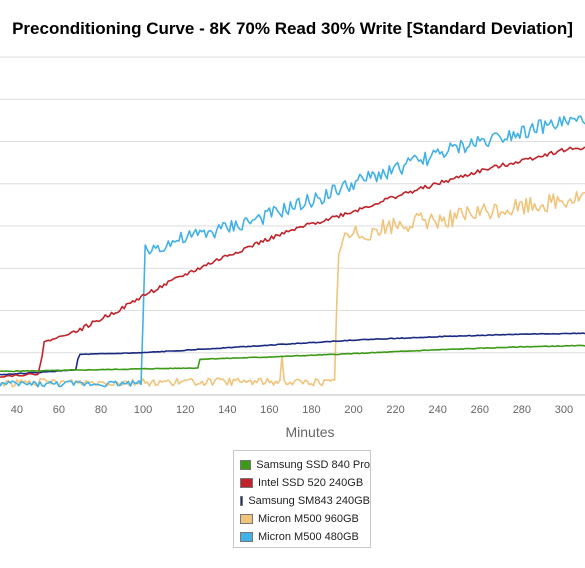 The image size is (585, 568). Describe the element at coordinates (395, 410) in the screenshot. I see `x-tick-label: 220` at that location.